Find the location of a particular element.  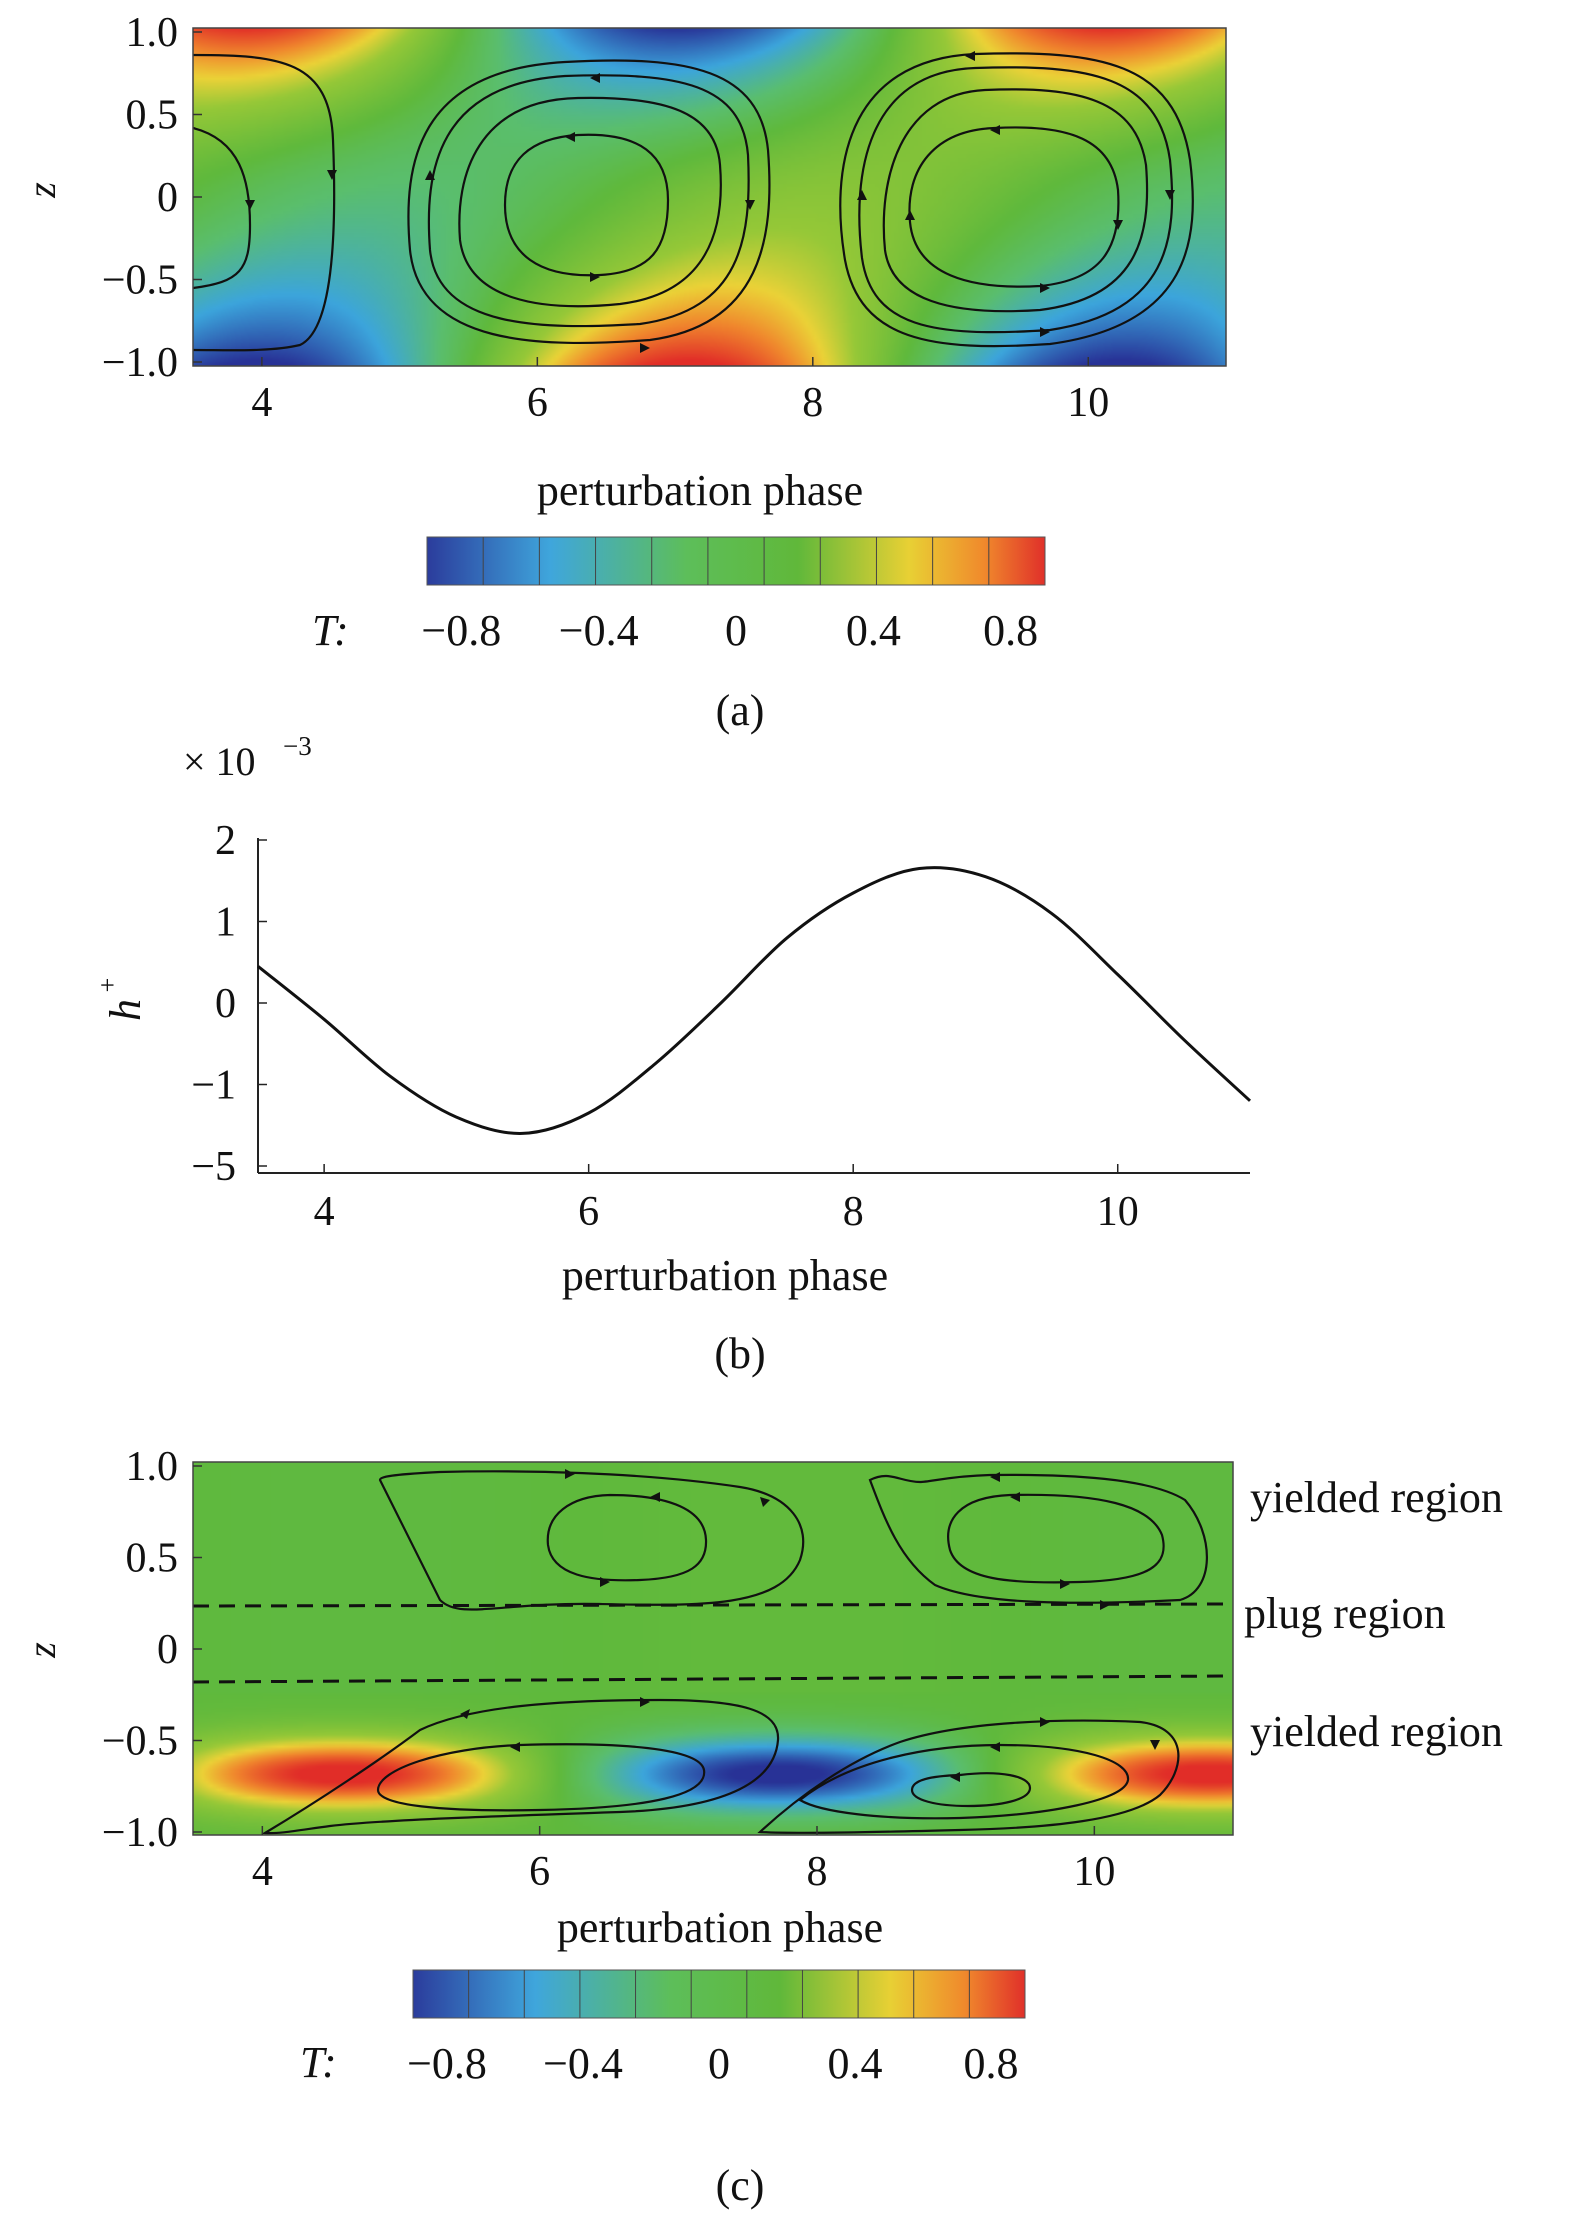

panel-c-ylabel: z is located at coordinates (41, 1650).